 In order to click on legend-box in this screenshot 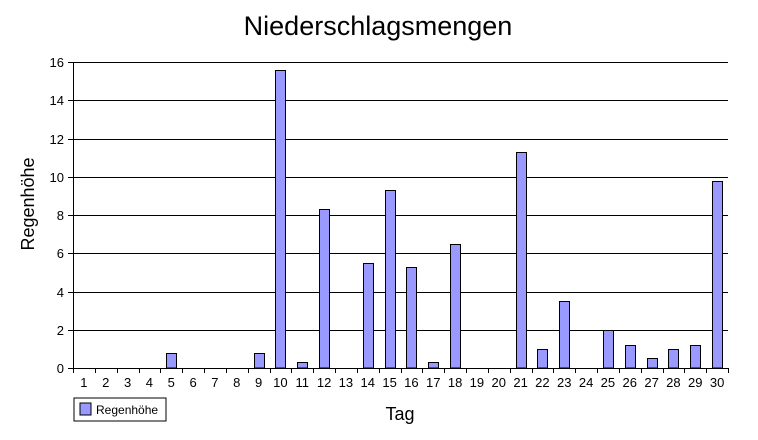, I will do `click(120, 409)`.